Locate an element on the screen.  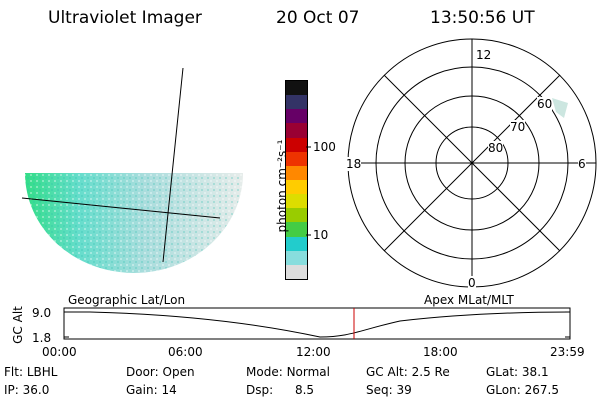
time-label: 13:50:56 UT is located at coordinates (482, 18).